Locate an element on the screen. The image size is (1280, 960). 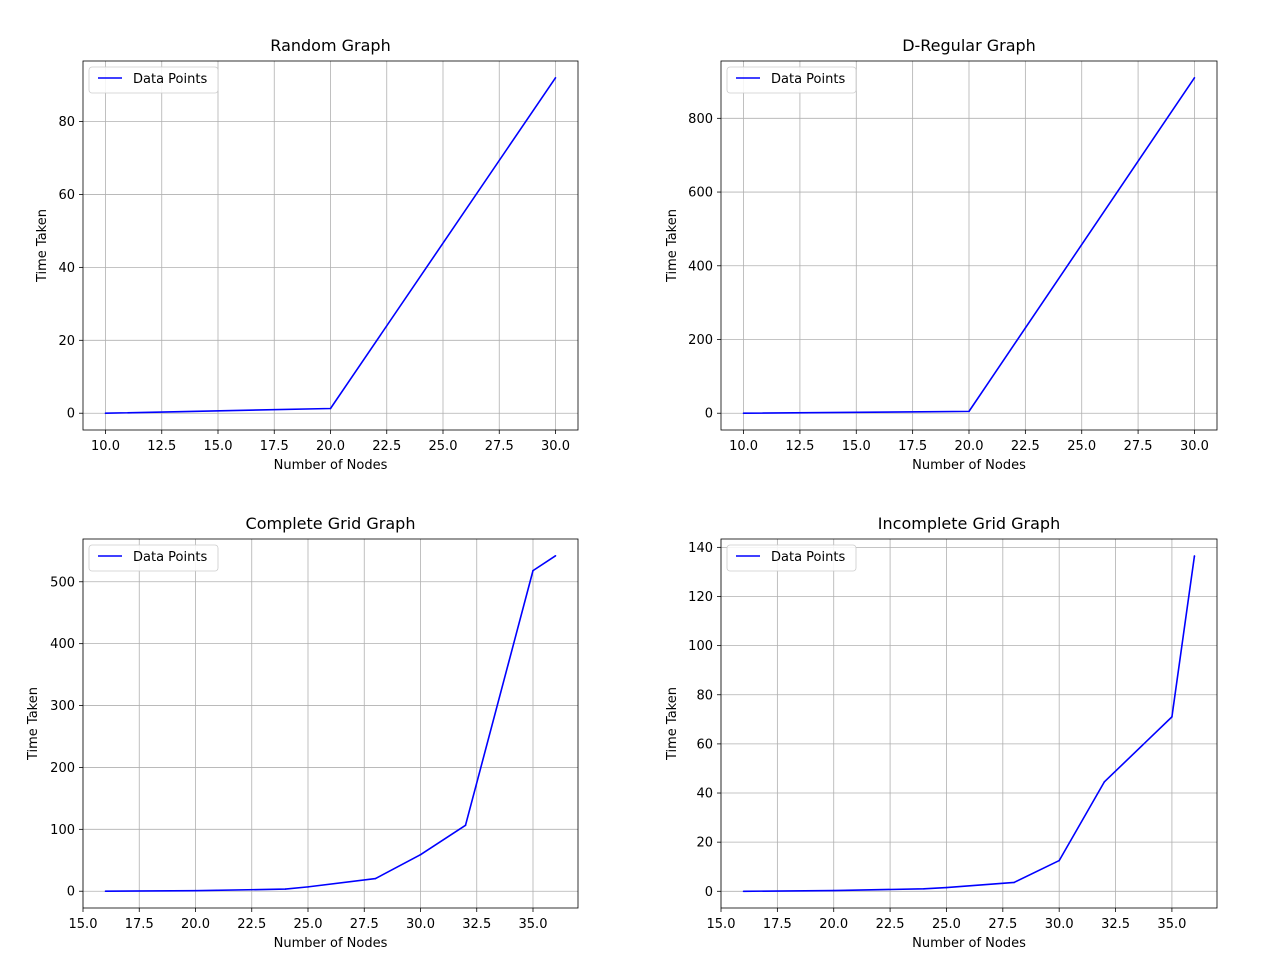
chart-title: Incomplete Grid Graph is located at coordinates (969, 523).